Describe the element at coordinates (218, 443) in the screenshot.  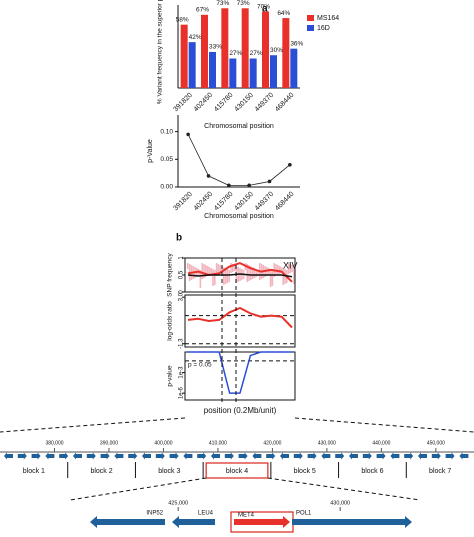
I see `x-tick-label: 410,000` at that location.